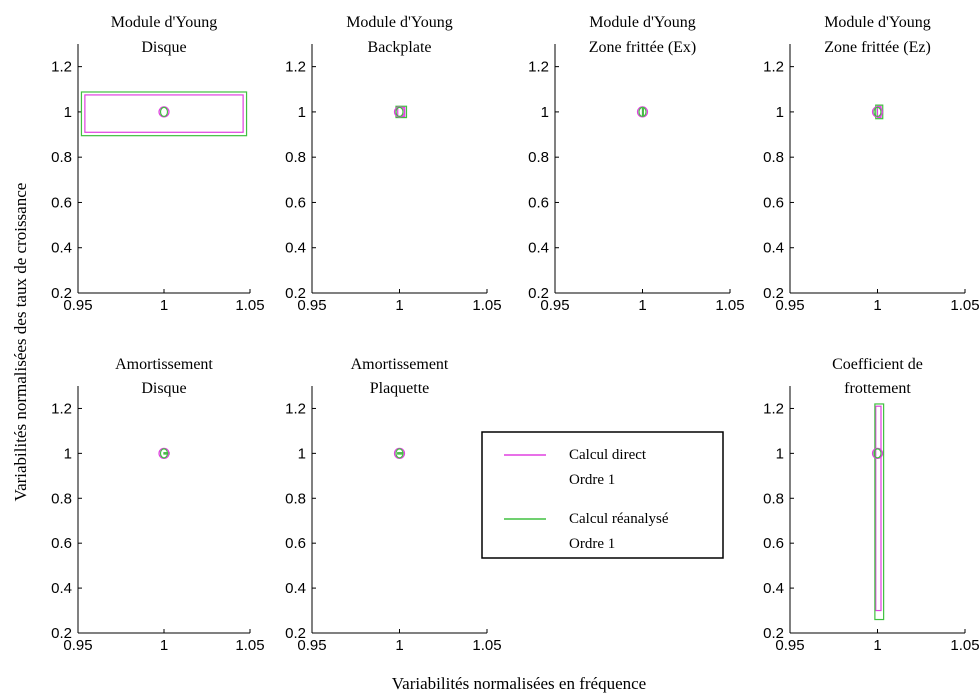  Describe the element at coordinates (877, 47) in the screenshot. I see `subplot-title-line2: Zone frittée (Ez)` at that location.